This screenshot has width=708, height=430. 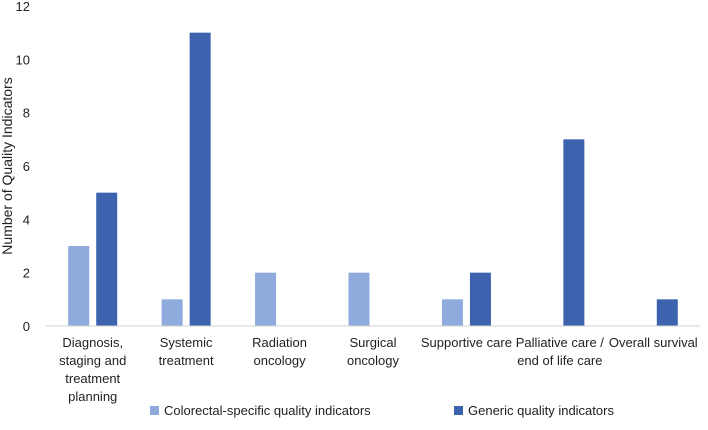 I want to click on y-axis-ticks: 0 2 4 6 8 10 12, so click(x=23, y=167).